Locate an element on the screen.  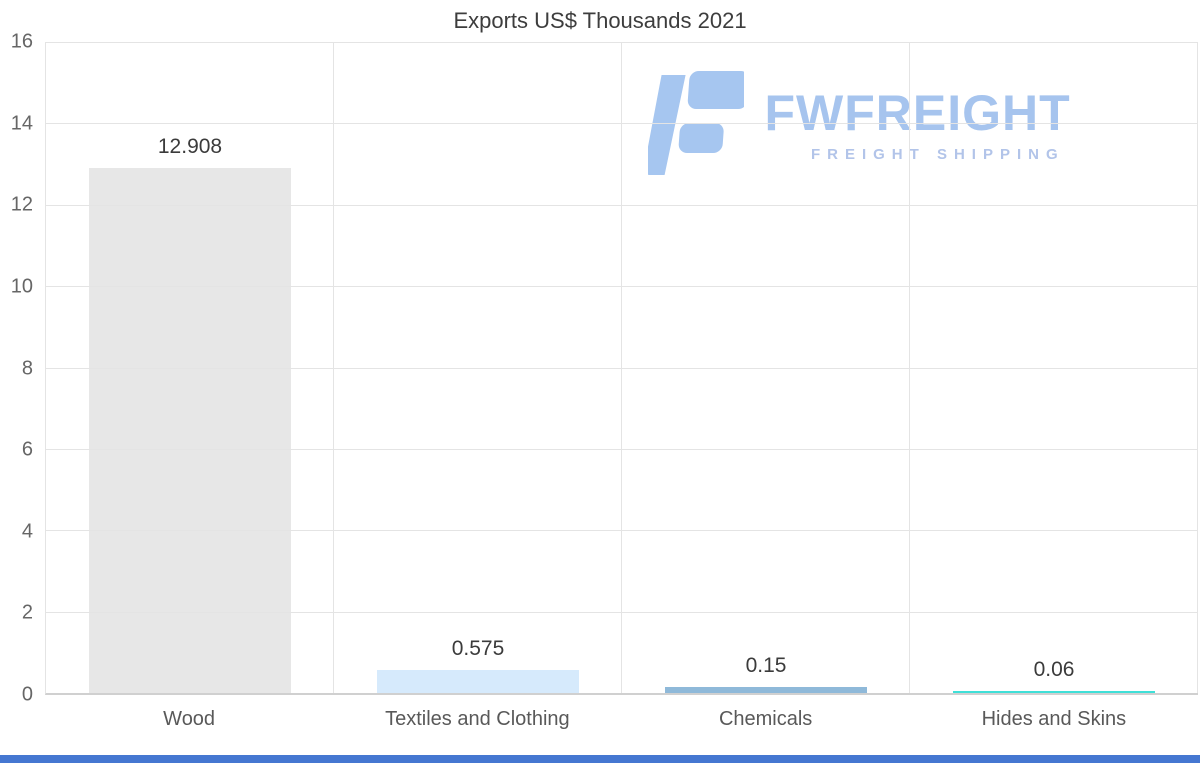
bar-textiles-and-clothing is located at coordinates (478, 681).